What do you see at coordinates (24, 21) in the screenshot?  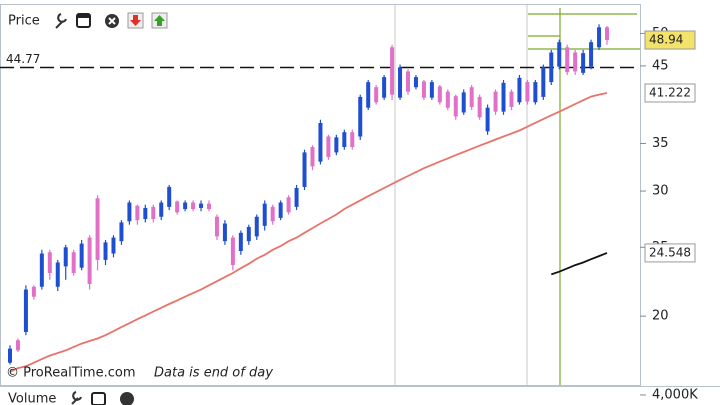 I see `panel-title: Price` at bounding box center [24, 21].